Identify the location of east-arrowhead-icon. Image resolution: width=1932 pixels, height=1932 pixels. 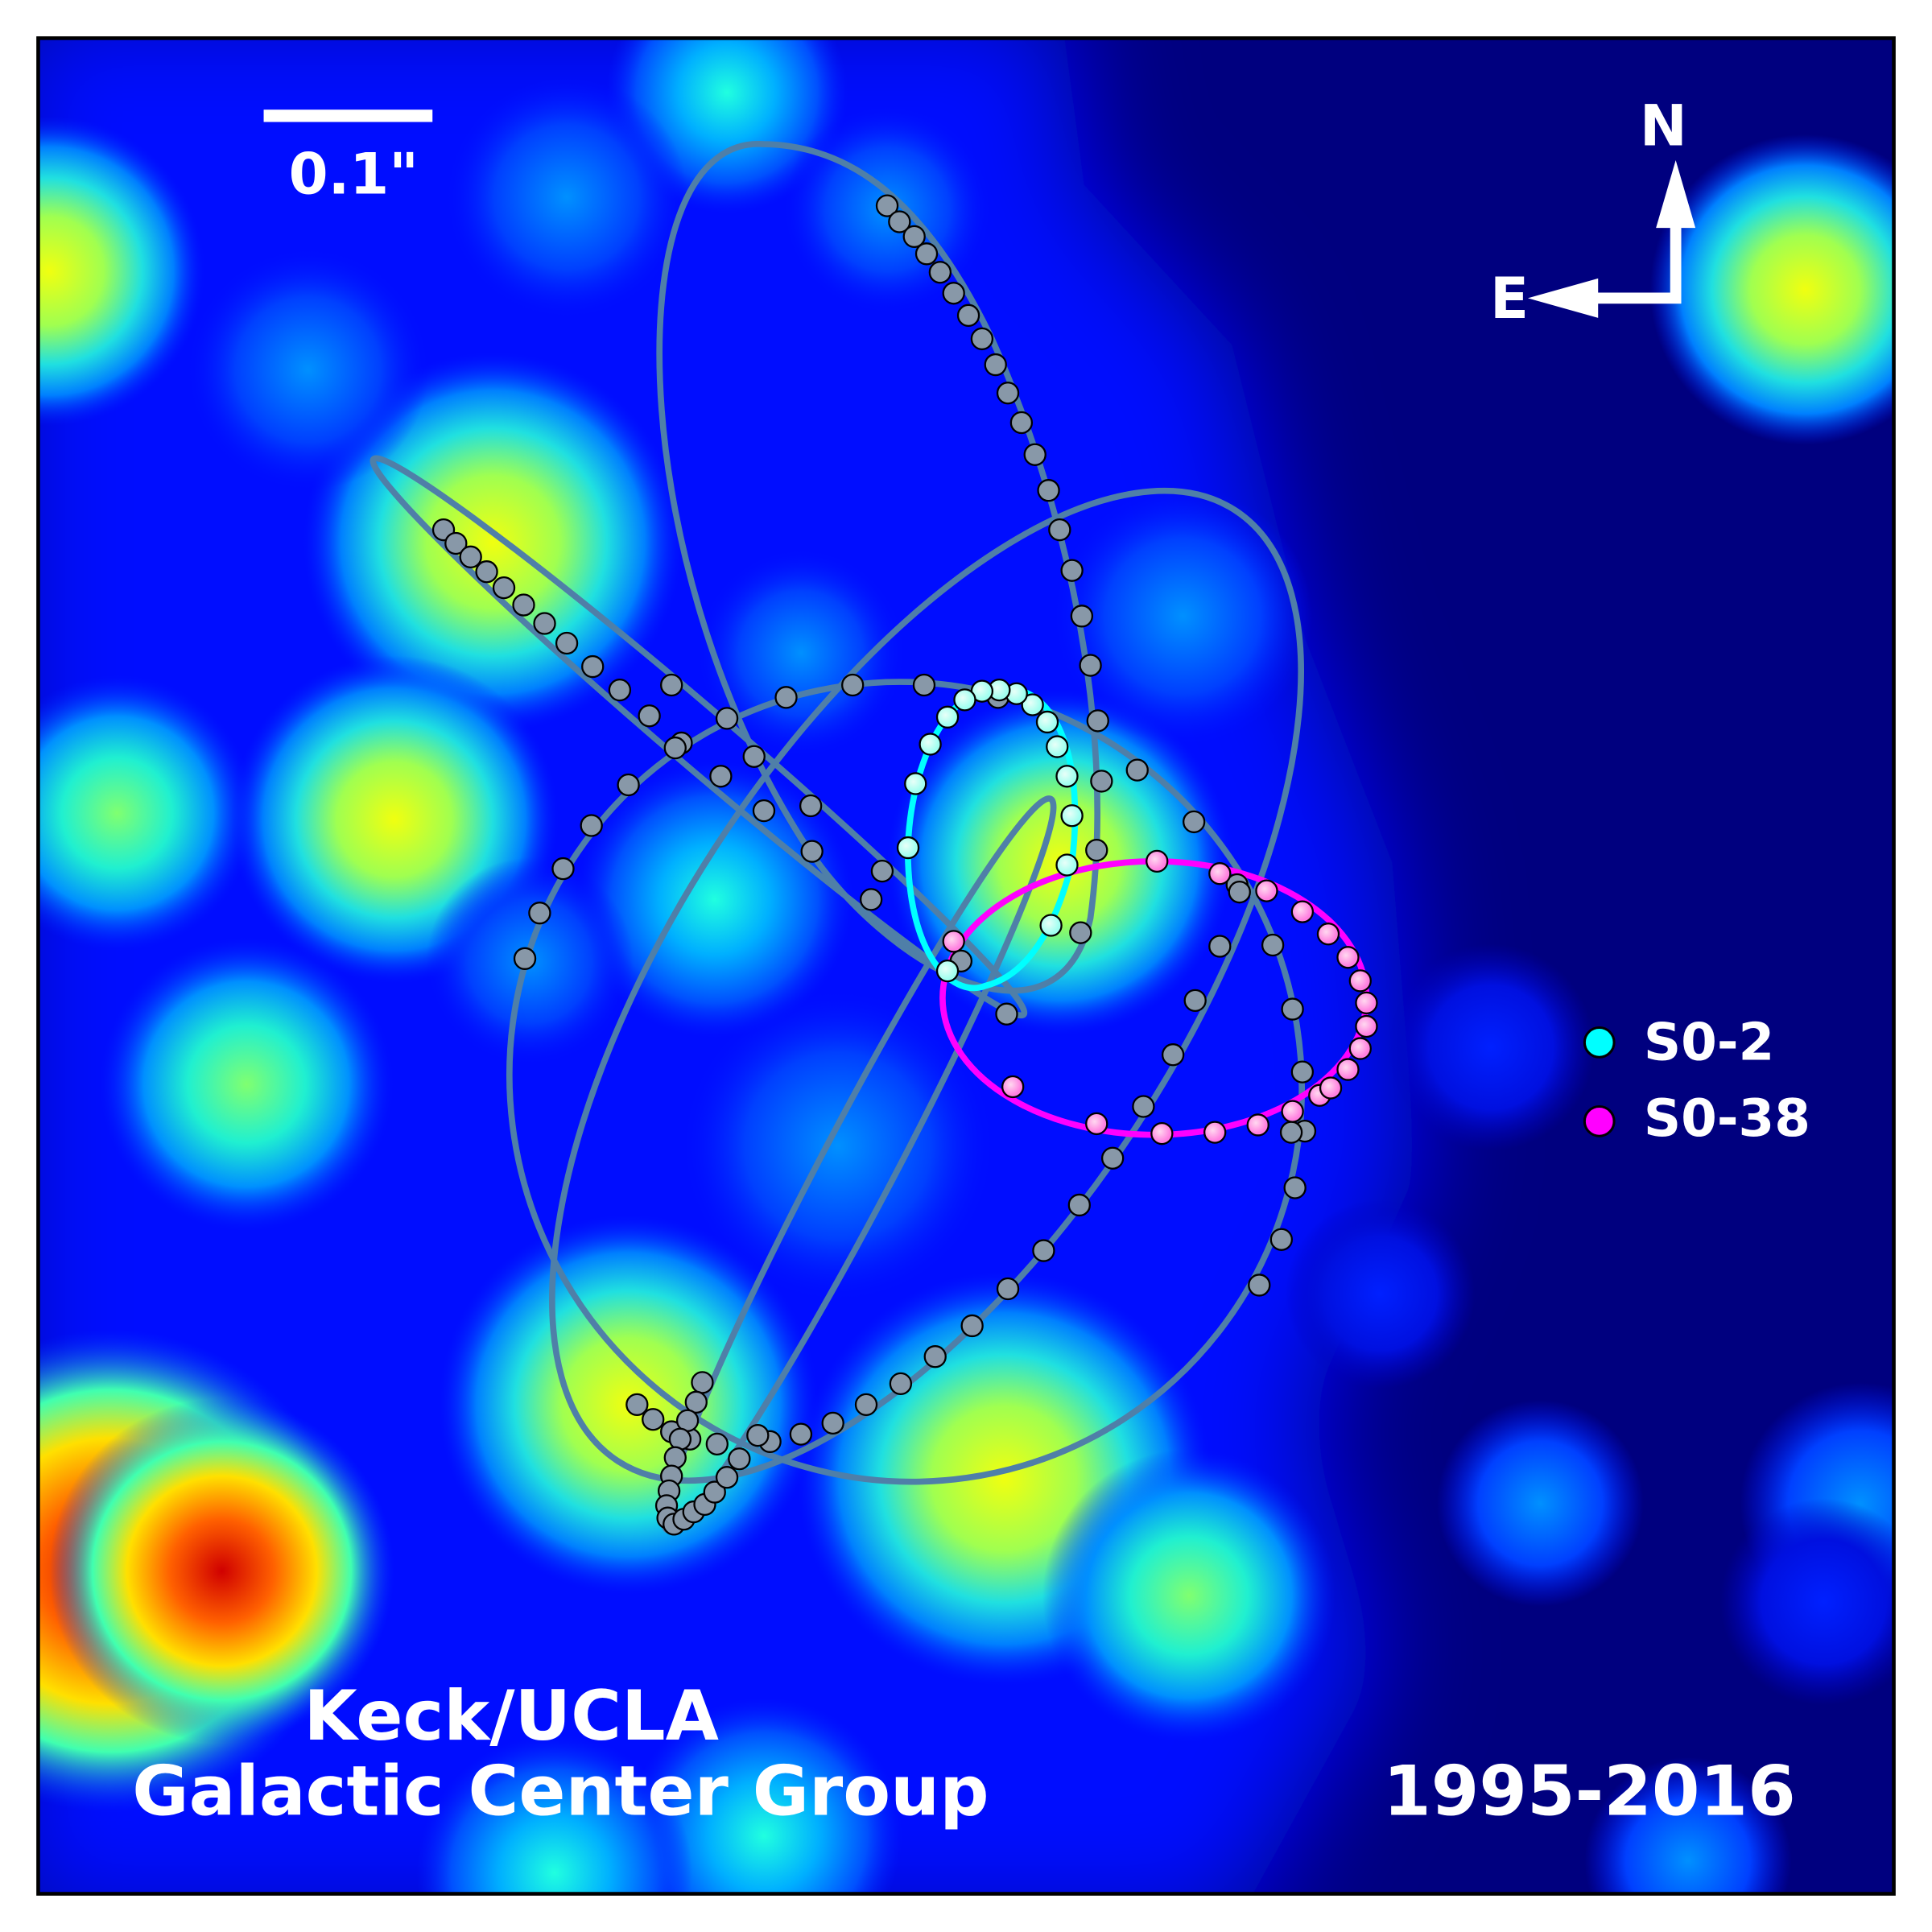
(1563, 298).